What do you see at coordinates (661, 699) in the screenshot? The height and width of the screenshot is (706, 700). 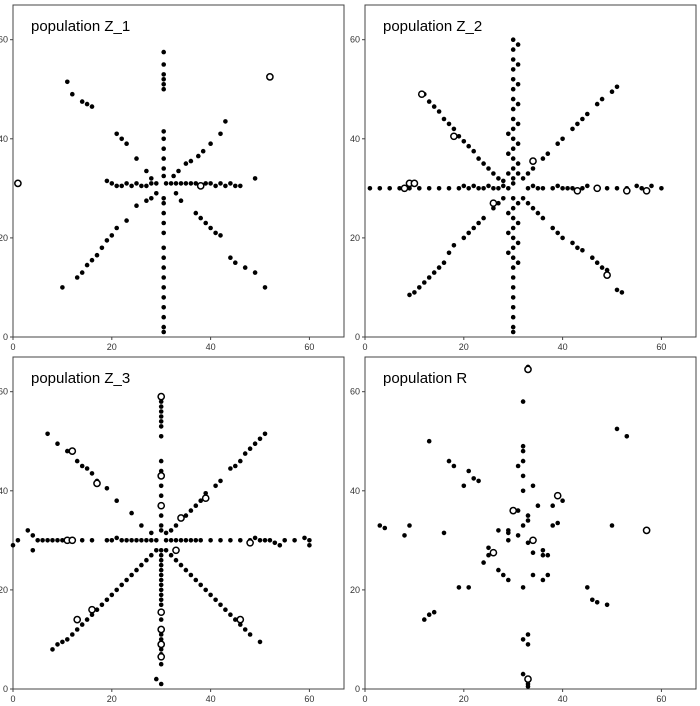 I see `x-tick-label: 60` at bounding box center [661, 699].